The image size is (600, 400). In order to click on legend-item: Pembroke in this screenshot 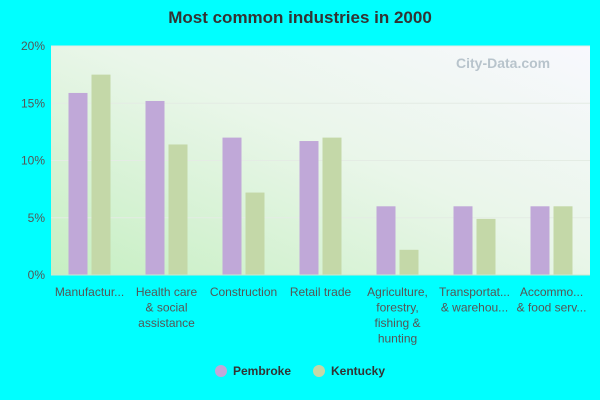, I will do `click(252, 371)`.